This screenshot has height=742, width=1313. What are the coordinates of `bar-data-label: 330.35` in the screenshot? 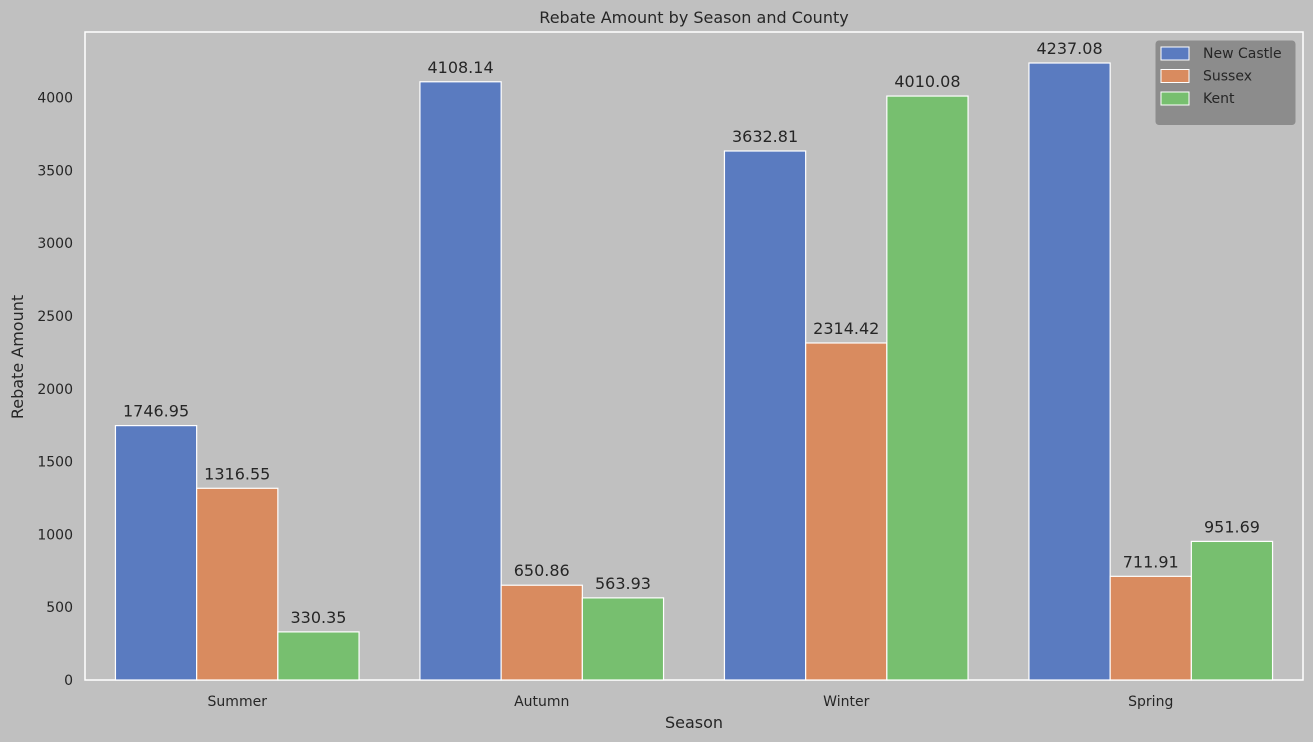 It's located at (318, 617).